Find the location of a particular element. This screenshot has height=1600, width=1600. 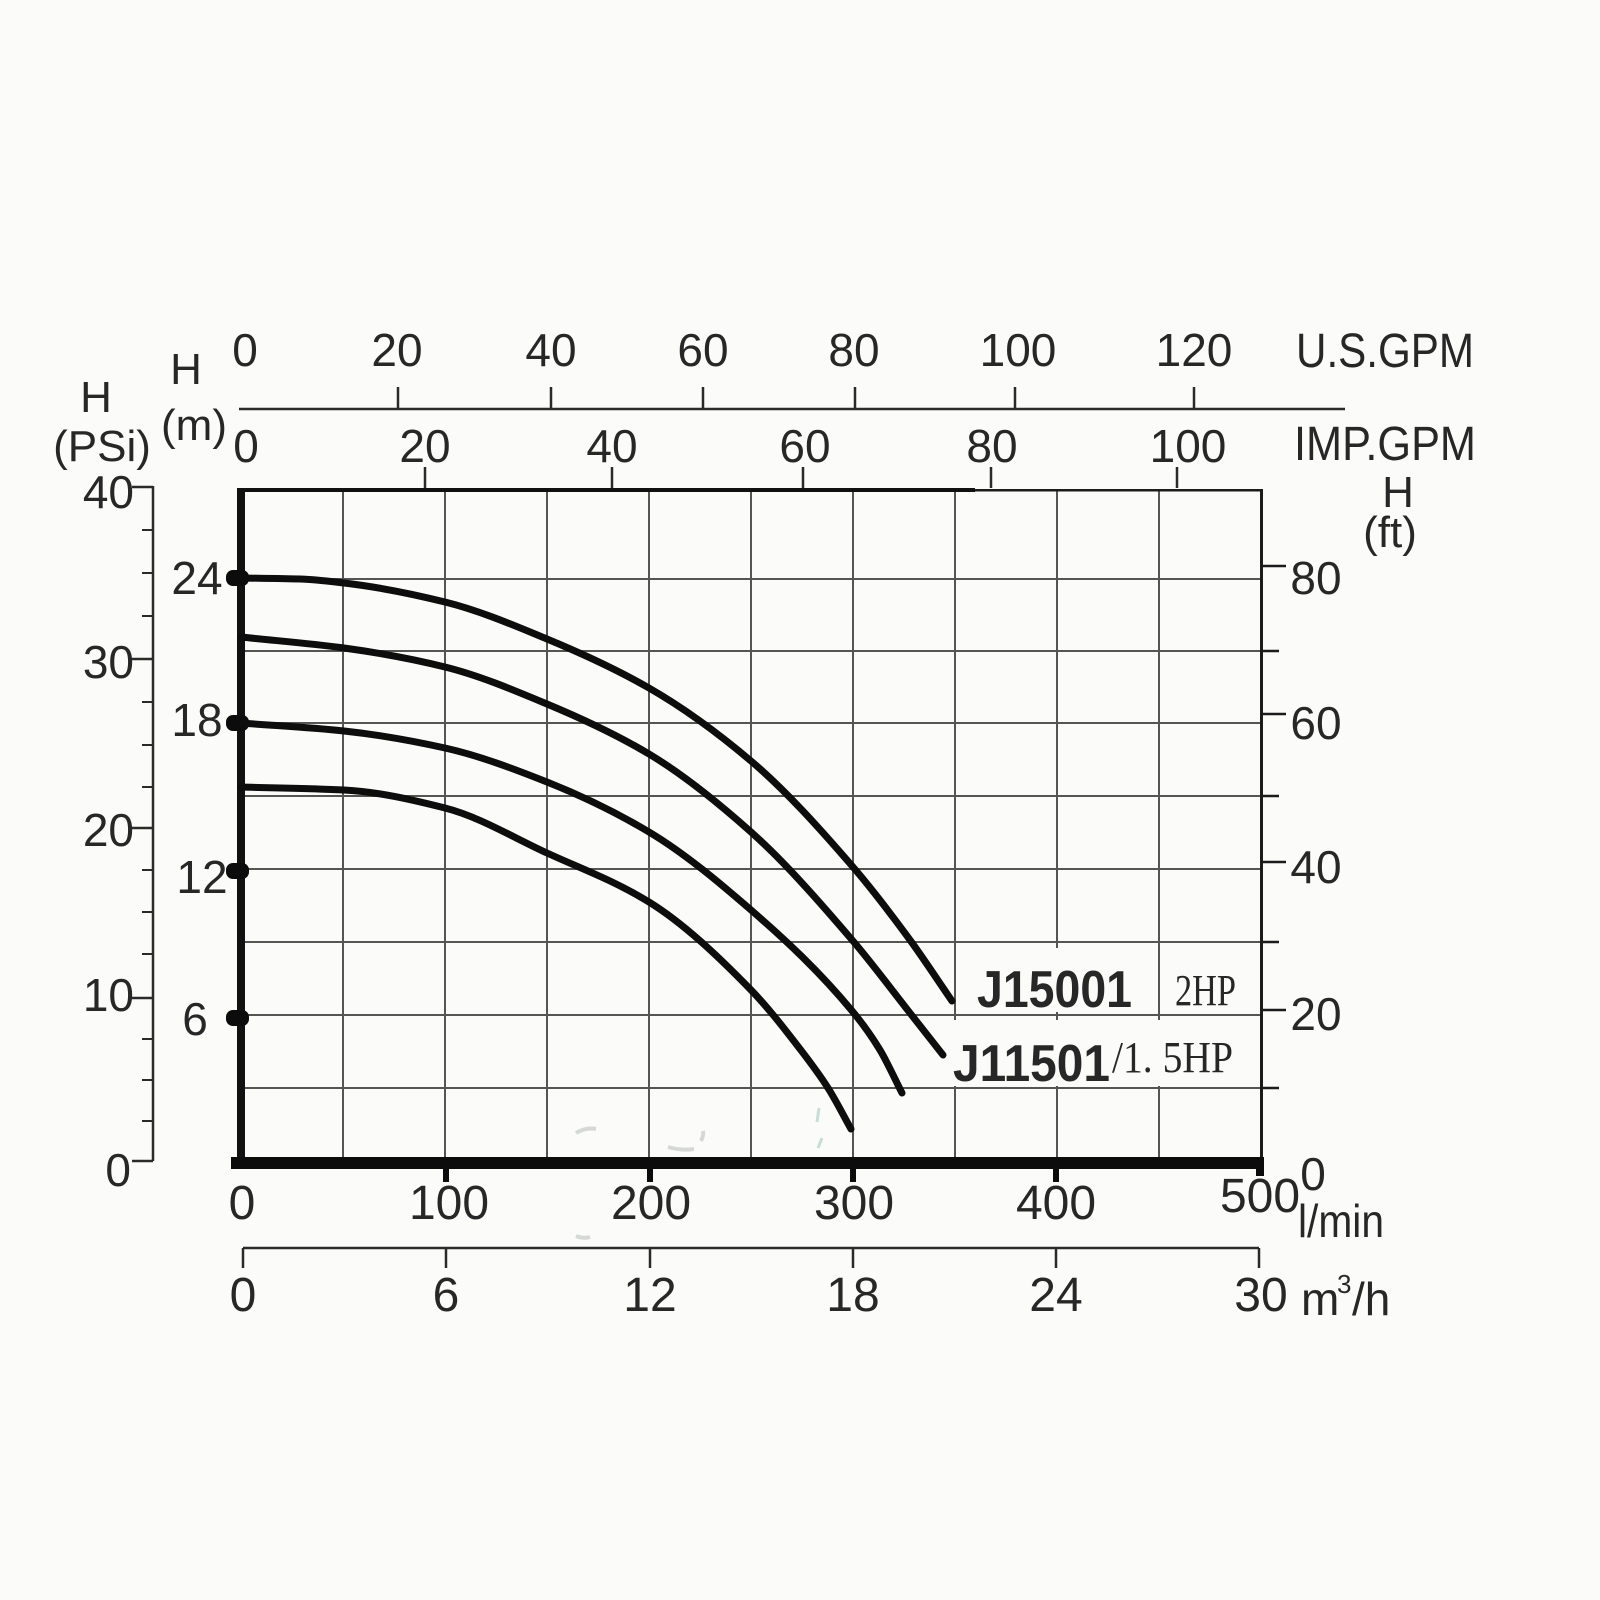

svg-text: 300 is located at coordinates (854, 1203).